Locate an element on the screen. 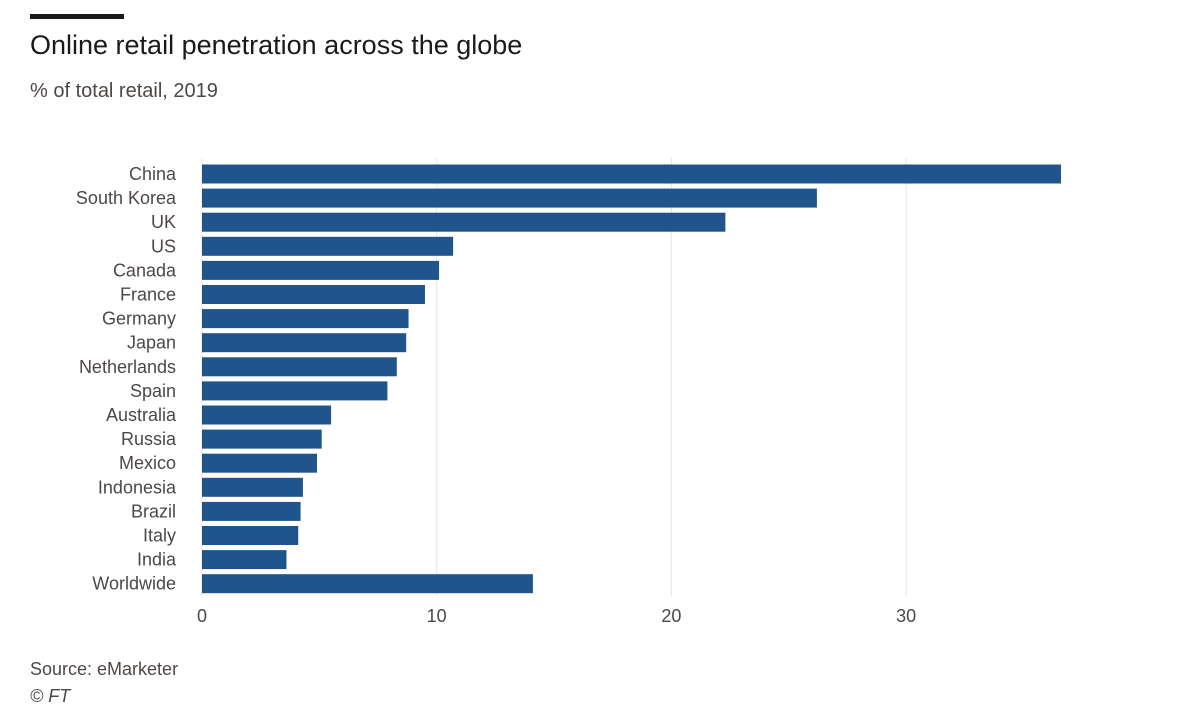 The image size is (1200, 723). top-rule is located at coordinates (77, 16).